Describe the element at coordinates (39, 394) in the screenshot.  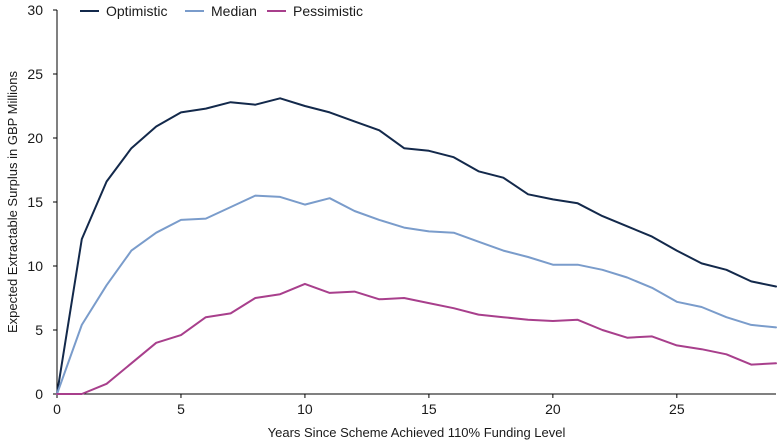
I see `y-tick-label: 0` at that location.